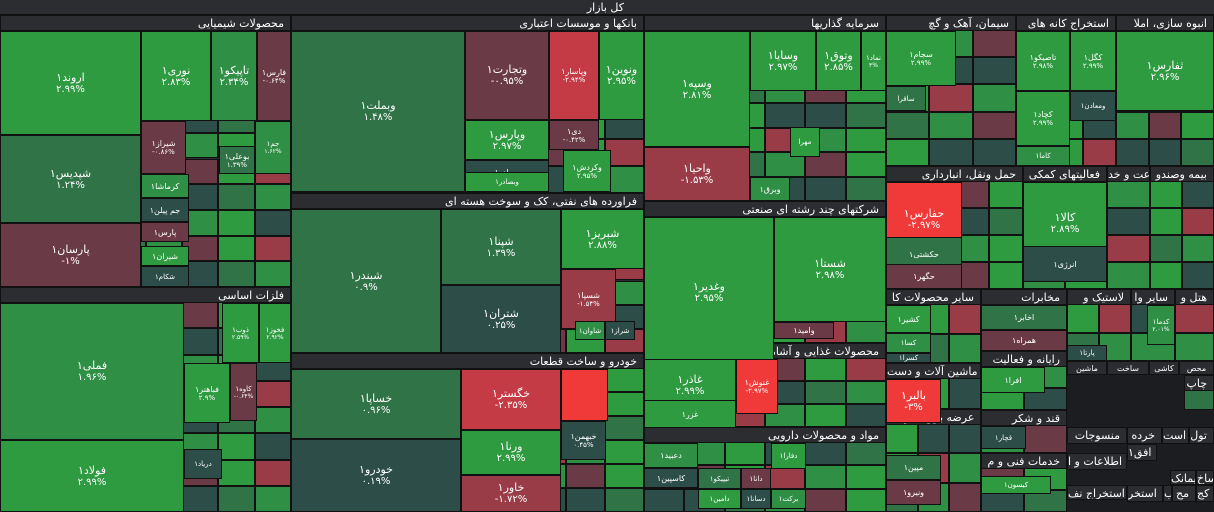 The width and height of the screenshot is (1214, 512). Describe the element at coordinates (1097, 435) in the screenshot. I see `sector-31: منسوجات` at that location.